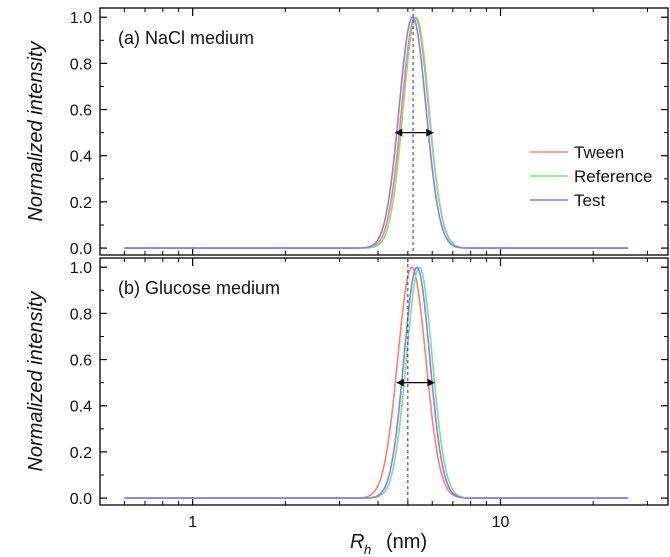 This screenshot has height=557, width=670. What do you see at coordinates (406, 542) in the screenshot?
I see `x-axis-title-unit: (nm)` at bounding box center [406, 542].